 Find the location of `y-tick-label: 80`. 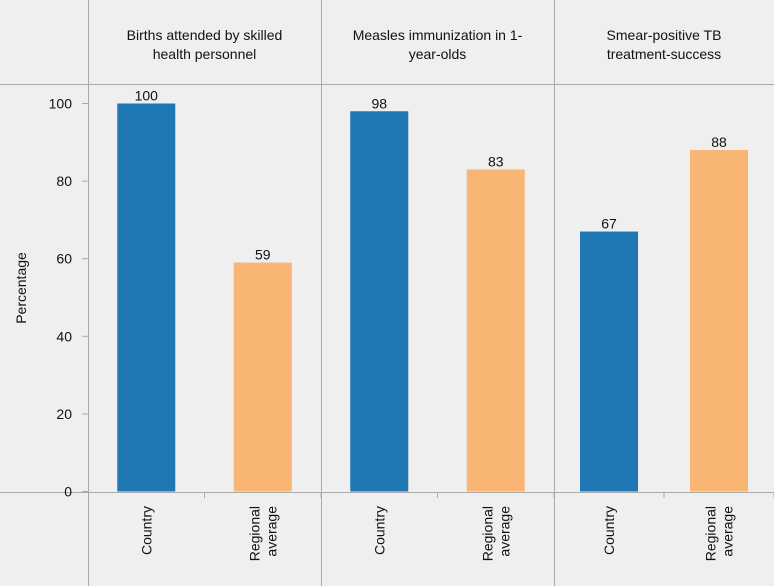

y-tick-label: 80 is located at coordinates (64, 181).